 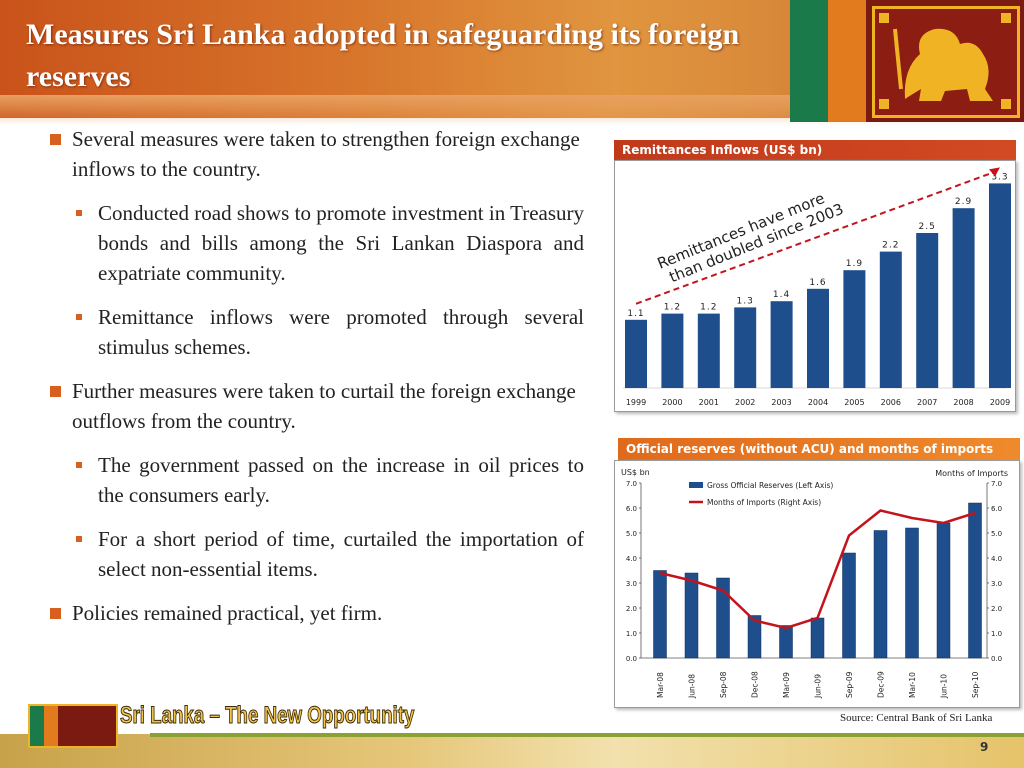 What do you see at coordinates (975, 684) in the screenshot?
I see `x-tick-label: Sep-10` at bounding box center [975, 684].